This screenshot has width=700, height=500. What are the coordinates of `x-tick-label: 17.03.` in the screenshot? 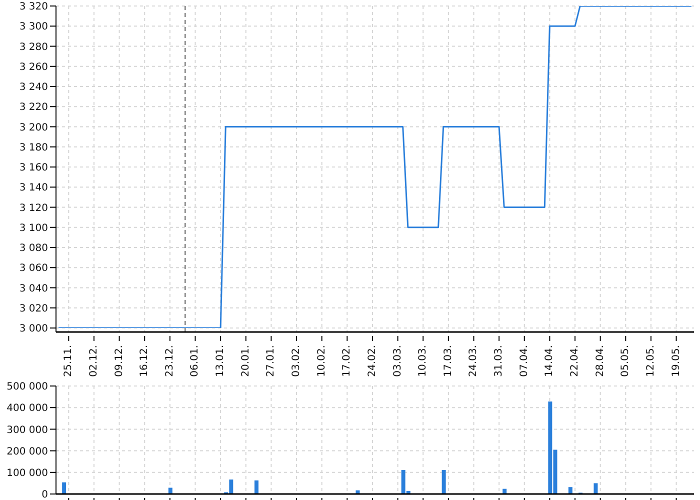 It's located at (448, 361).